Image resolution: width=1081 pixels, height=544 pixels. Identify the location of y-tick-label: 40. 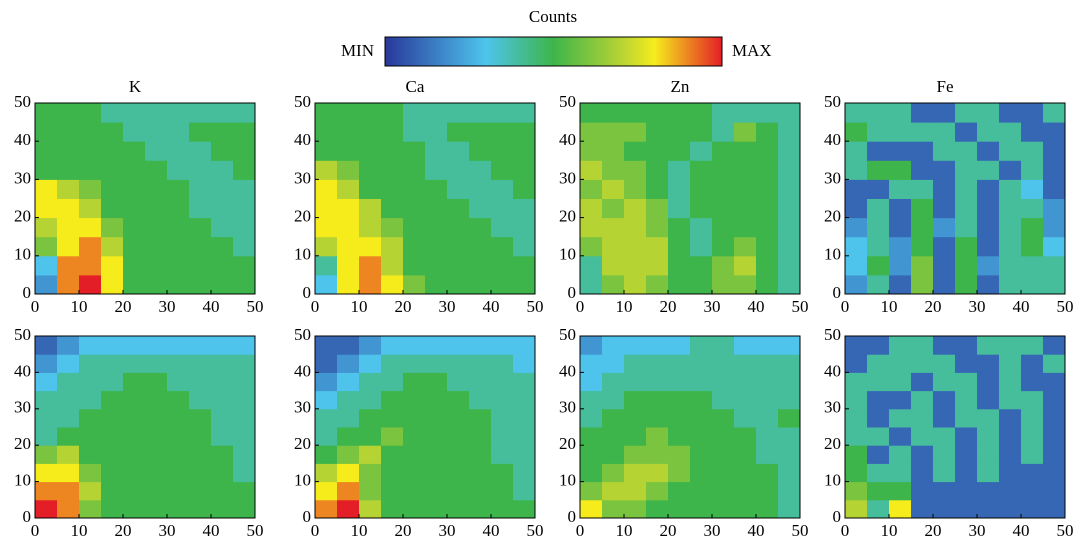
(567, 370).